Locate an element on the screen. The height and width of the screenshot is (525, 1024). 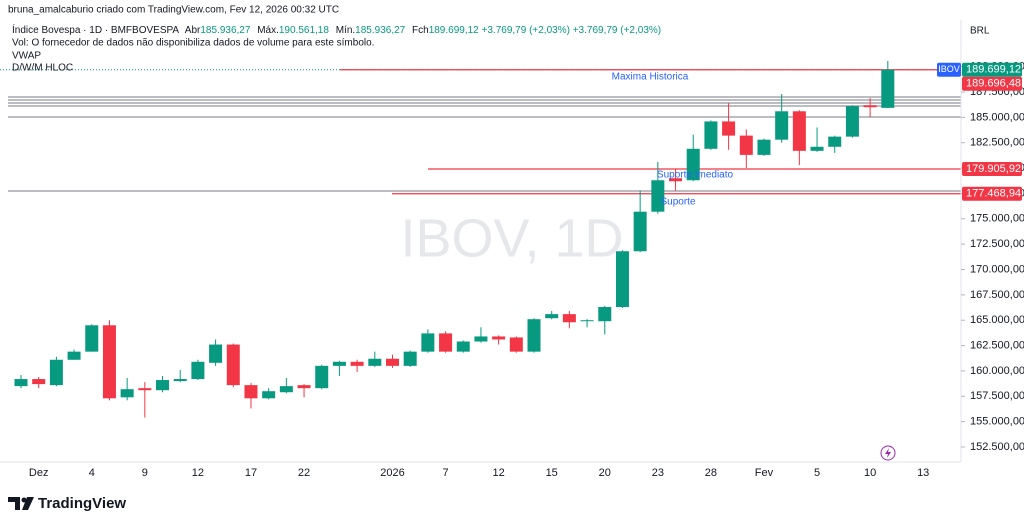
symbol-tag is located at coordinates (949, 69).